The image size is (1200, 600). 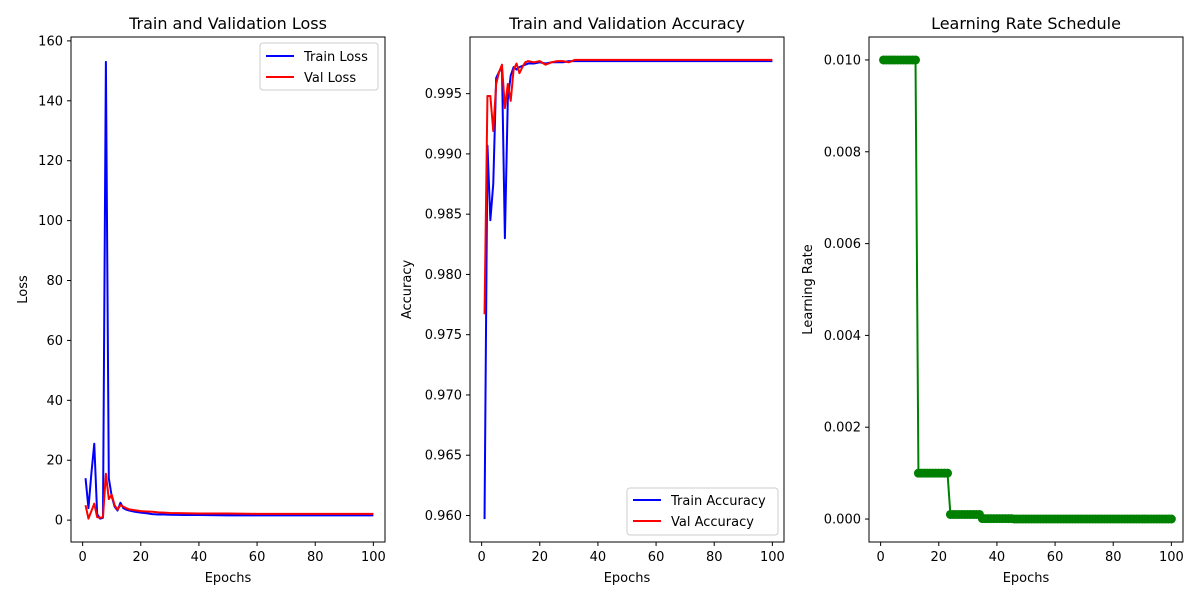 What do you see at coordinates (842, 520) in the screenshot?
I see `y-tick-label: 0.000` at bounding box center [842, 520].